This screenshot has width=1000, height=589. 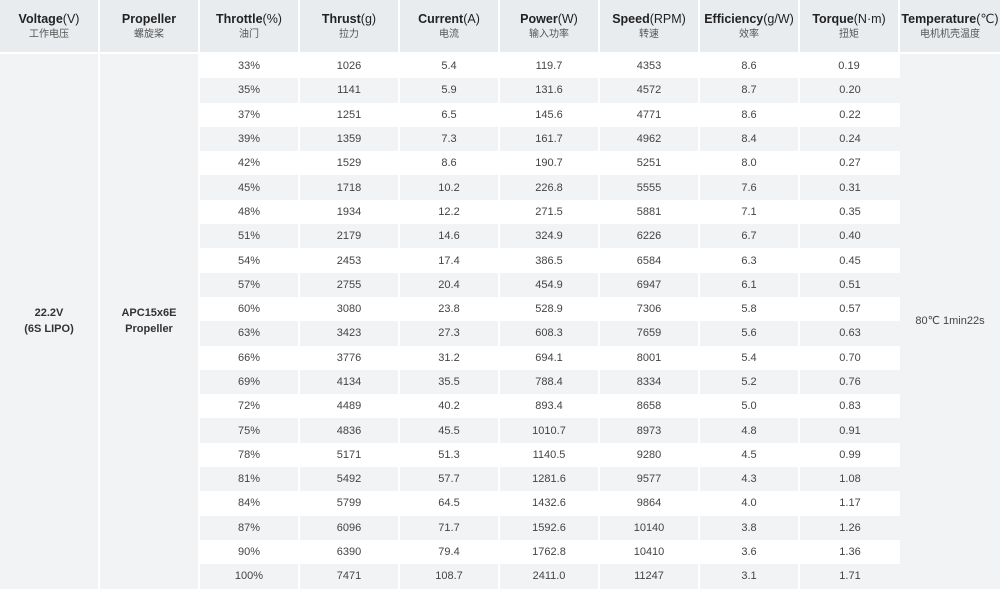 I want to click on current-cell: 20.4, so click(x=450, y=284).